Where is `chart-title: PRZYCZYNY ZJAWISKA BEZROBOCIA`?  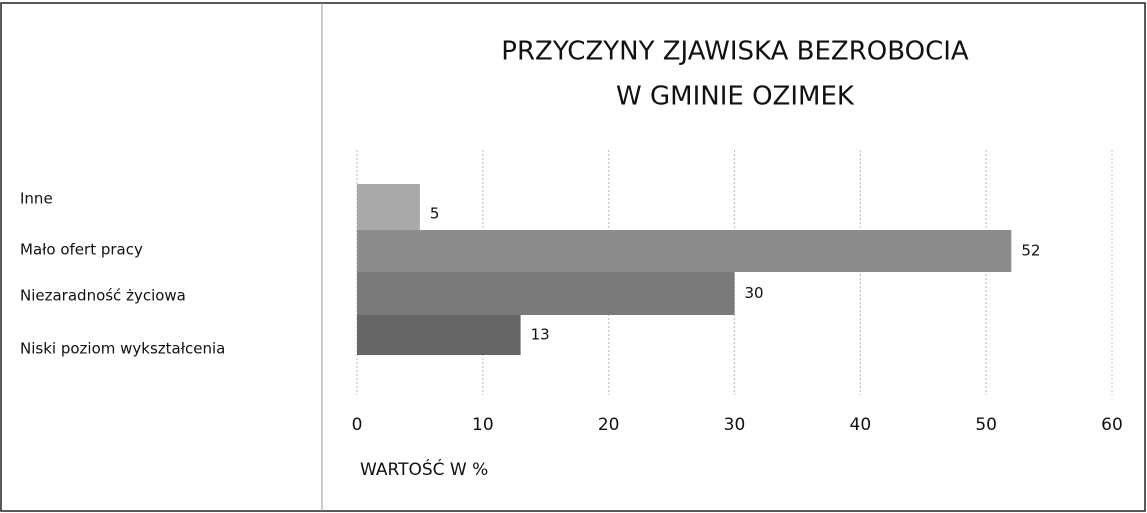
chart-title: PRZYCZYNY ZJAWISKA BEZROBOCIA is located at coordinates (735, 52).